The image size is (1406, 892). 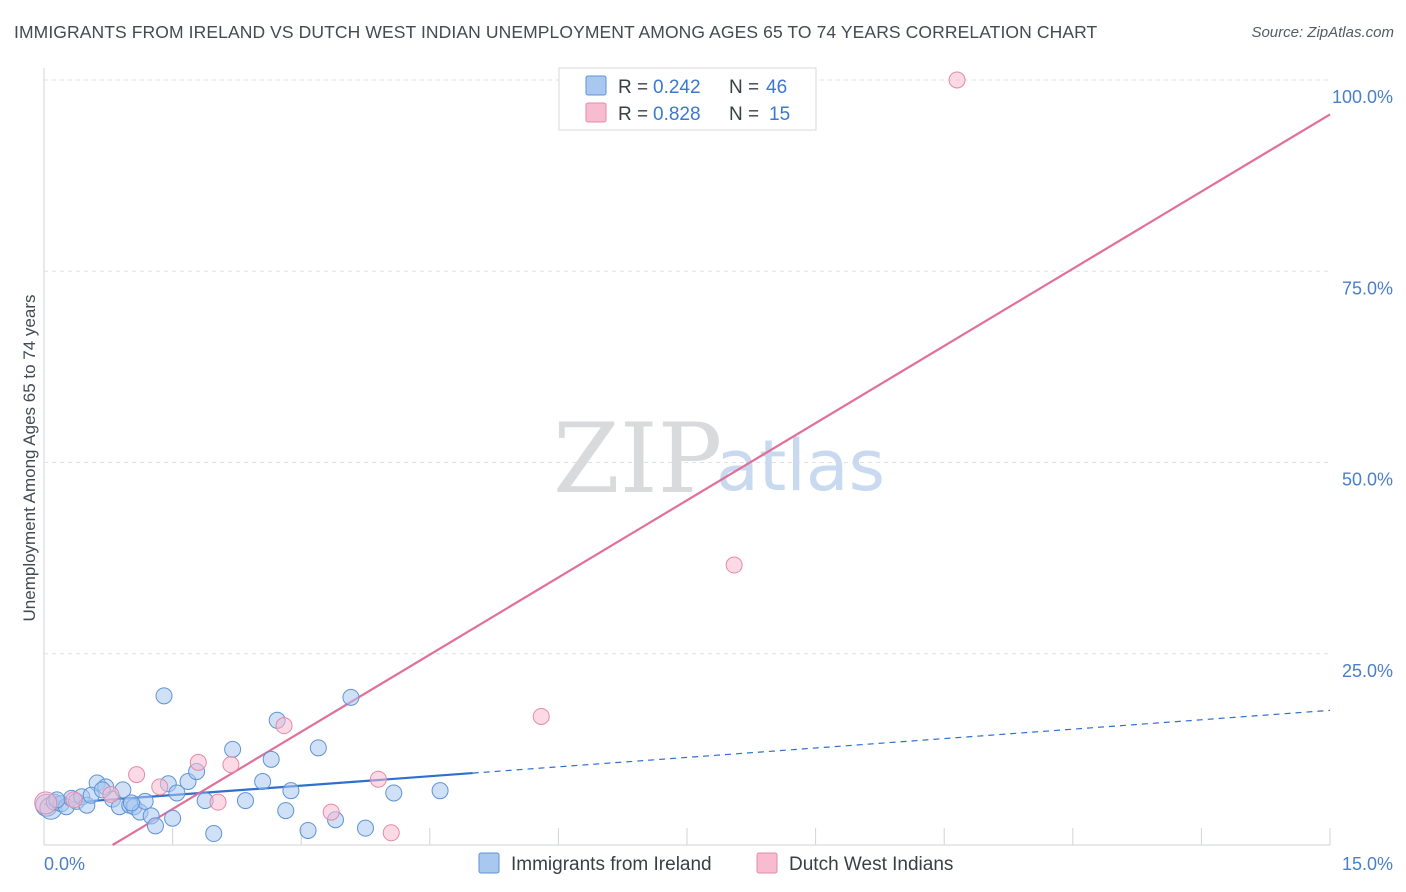 What do you see at coordinates (596, 85) in the screenshot?
I see `legend-swatch-ireland` at bounding box center [596, 85].